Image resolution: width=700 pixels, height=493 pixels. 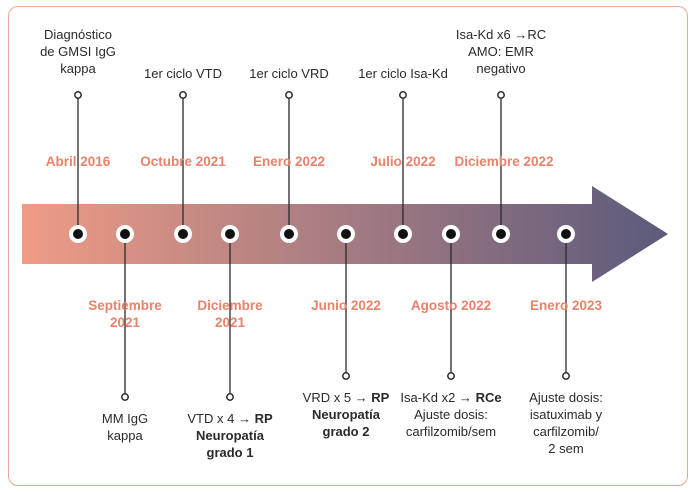 What do you see at coordinates (183, 161) in the screenshot?
I see `date-label: Octubre 2021` at bounding box center [183, 161].